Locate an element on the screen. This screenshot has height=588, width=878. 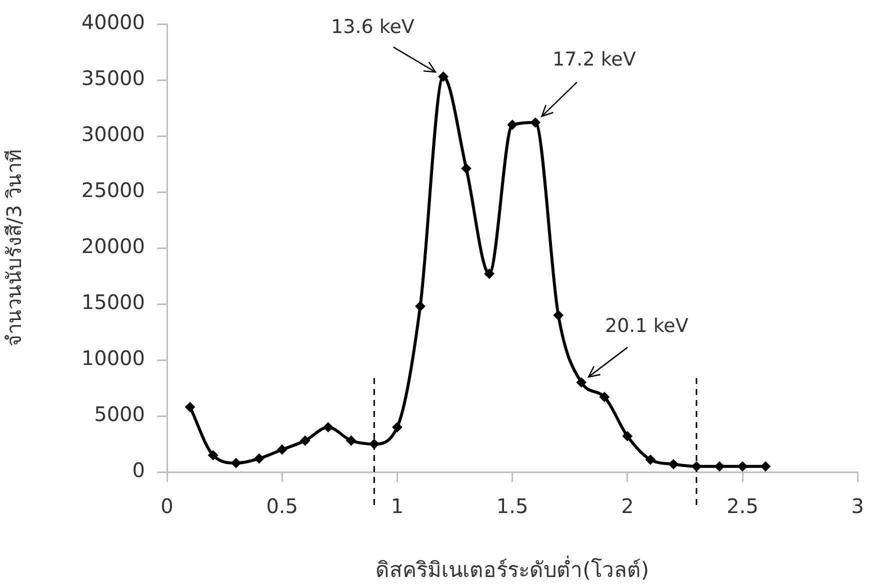
x-tick-label: 3 is located at coordinates (857, 506).